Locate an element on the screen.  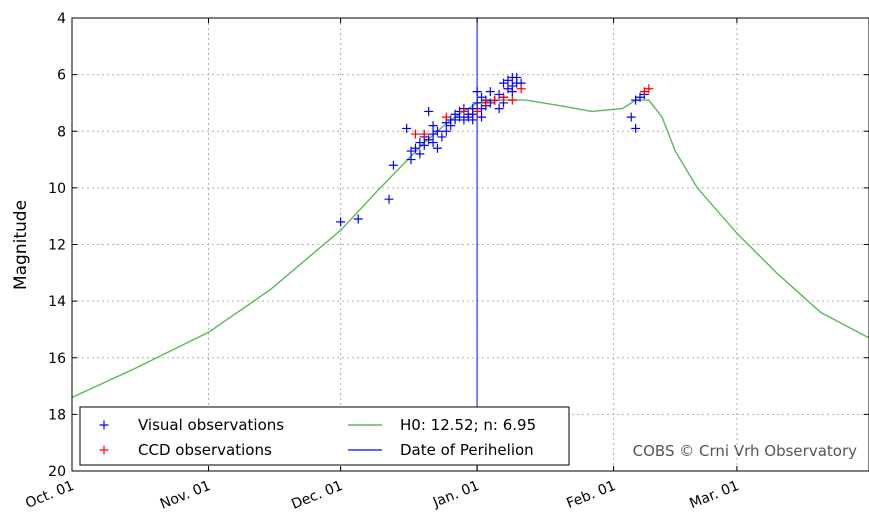
x-tick-label: Feb. 01 is located at coordinates (591, 495).